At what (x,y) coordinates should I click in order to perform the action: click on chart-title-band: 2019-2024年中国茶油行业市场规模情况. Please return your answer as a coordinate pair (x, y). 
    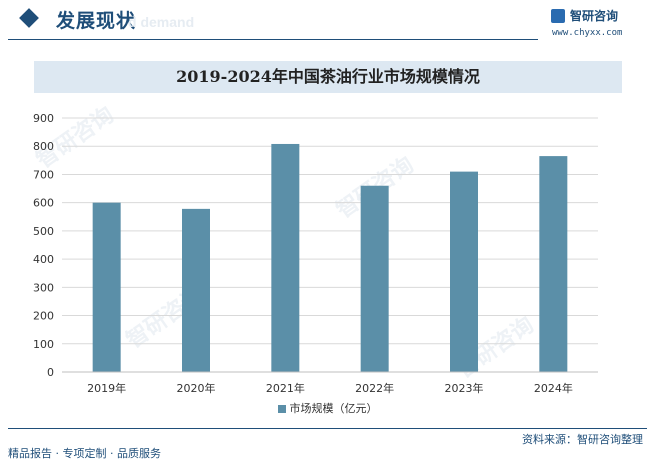
    Looking at the image, I should click on (328, 77).